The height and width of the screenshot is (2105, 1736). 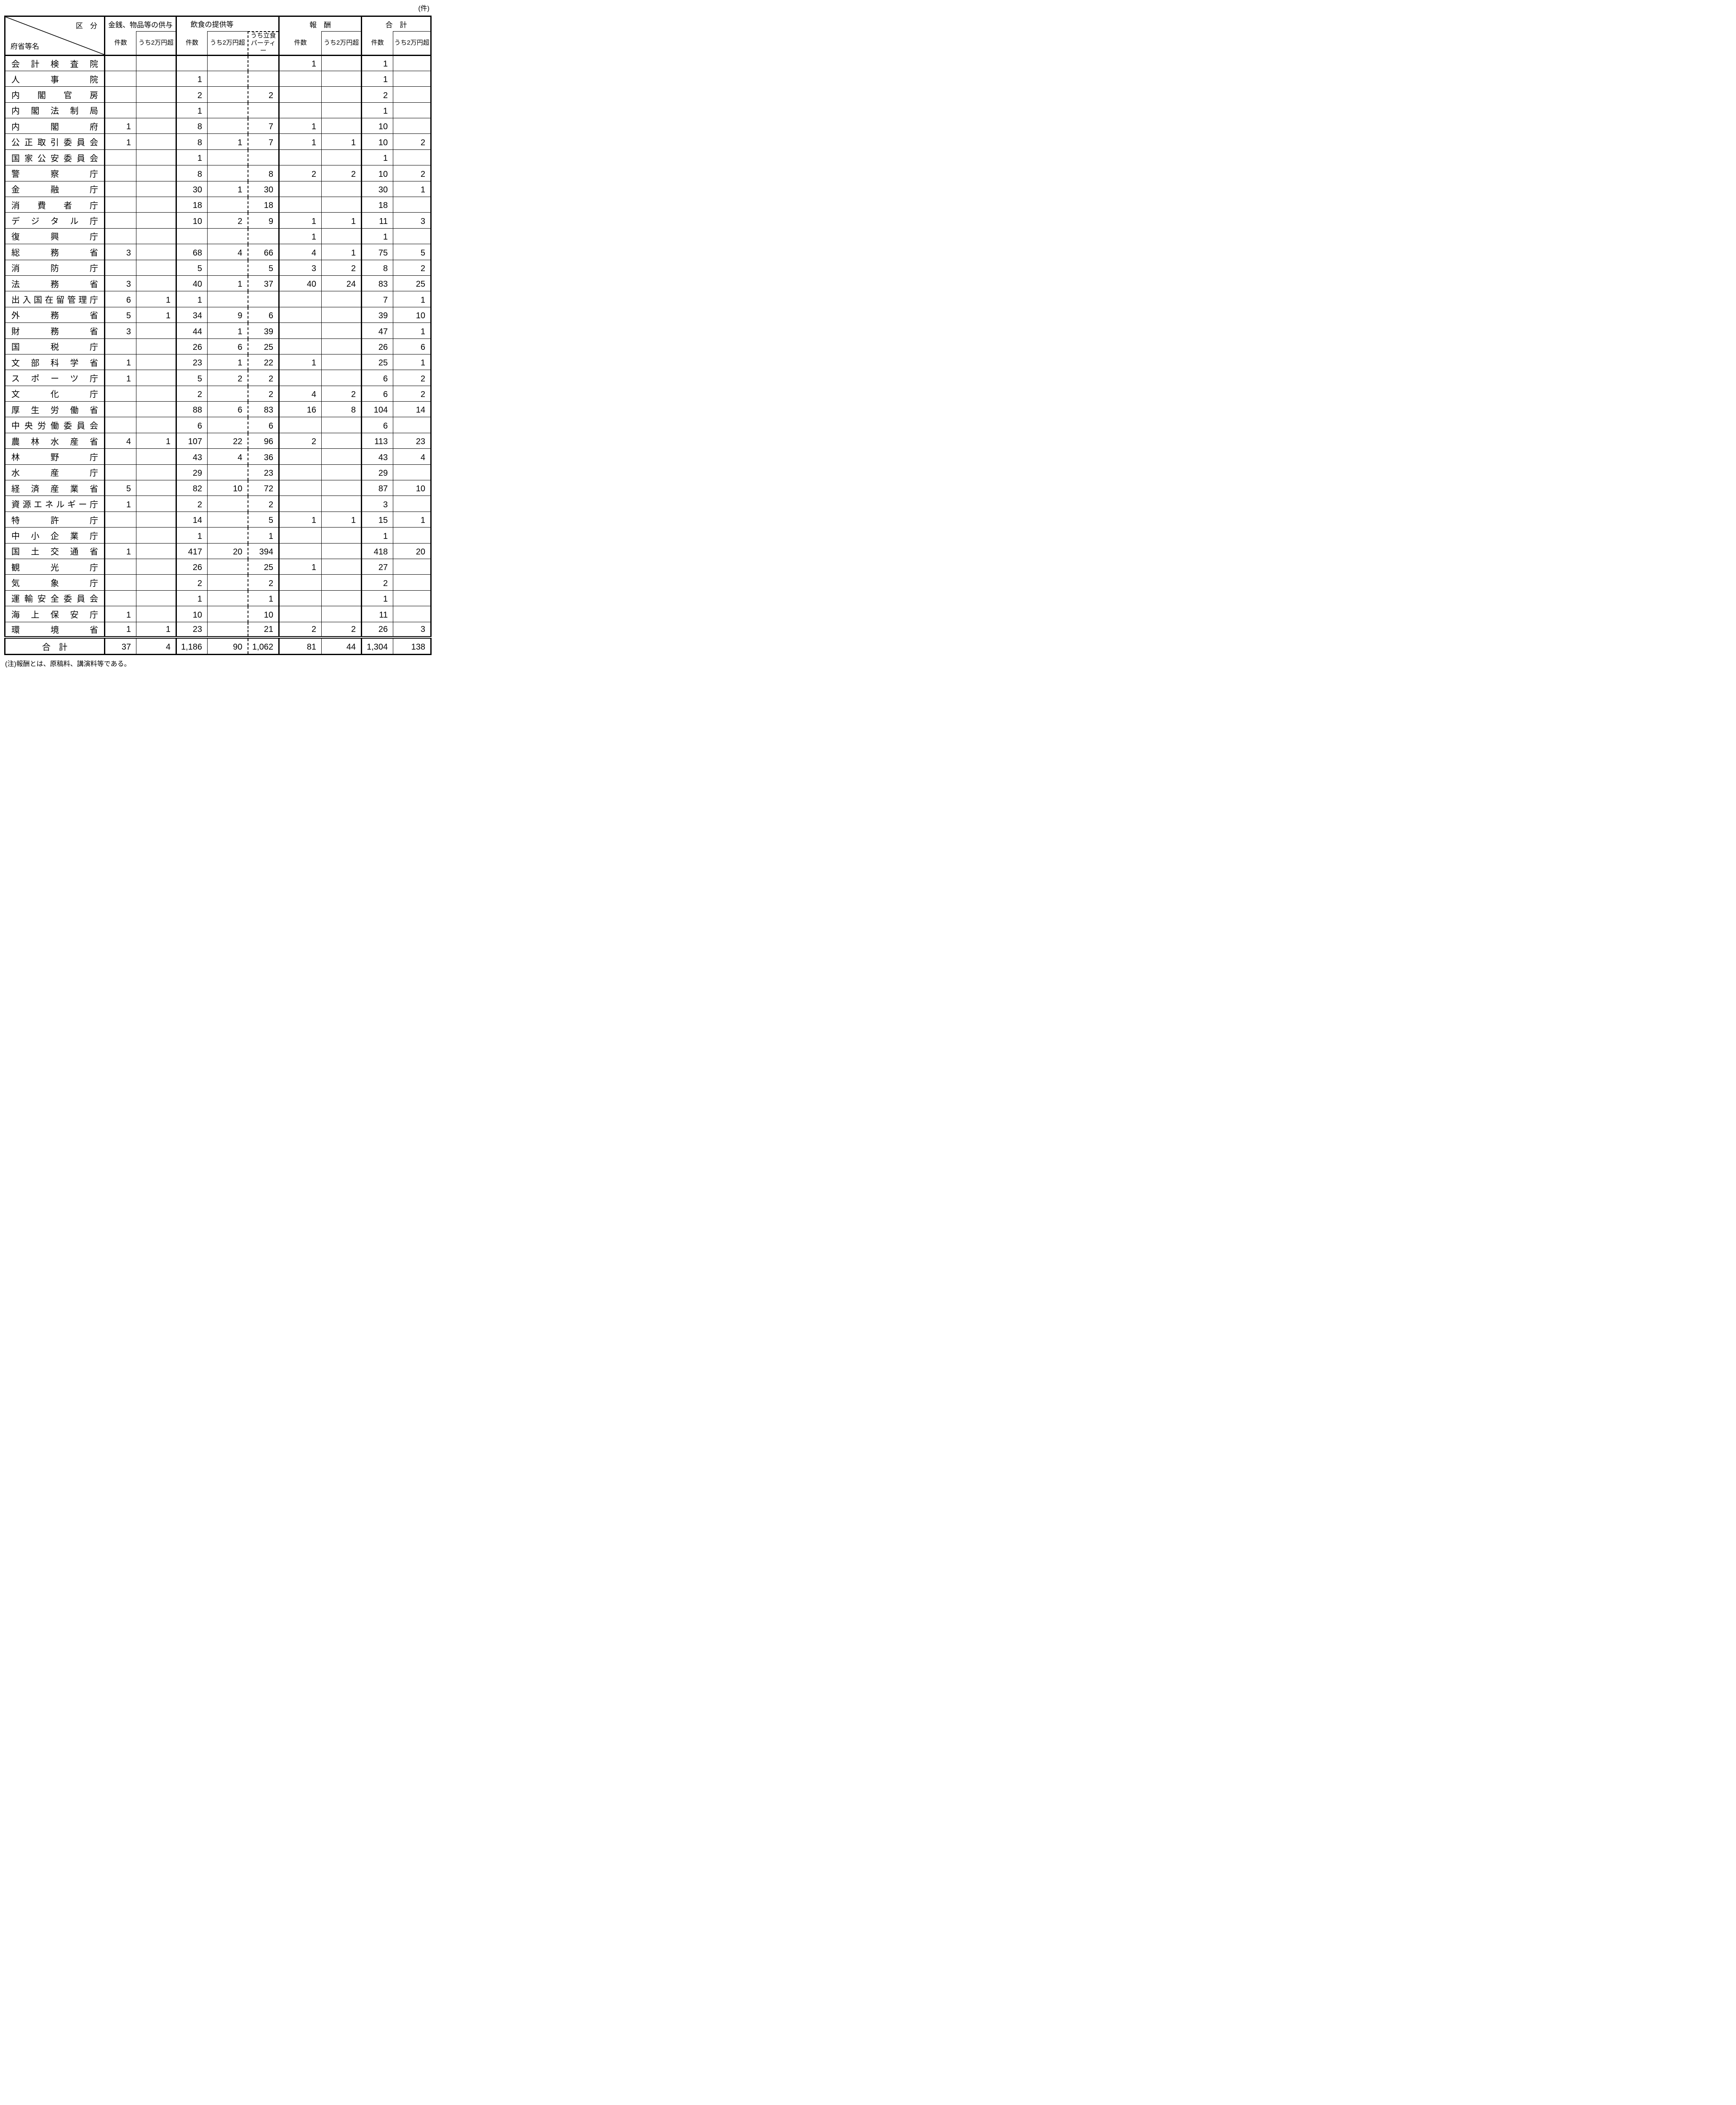 What do you see at coordinates (377, 252) in the screenshot?
I see `value-cell: 75` at bounding box center [377, 252].